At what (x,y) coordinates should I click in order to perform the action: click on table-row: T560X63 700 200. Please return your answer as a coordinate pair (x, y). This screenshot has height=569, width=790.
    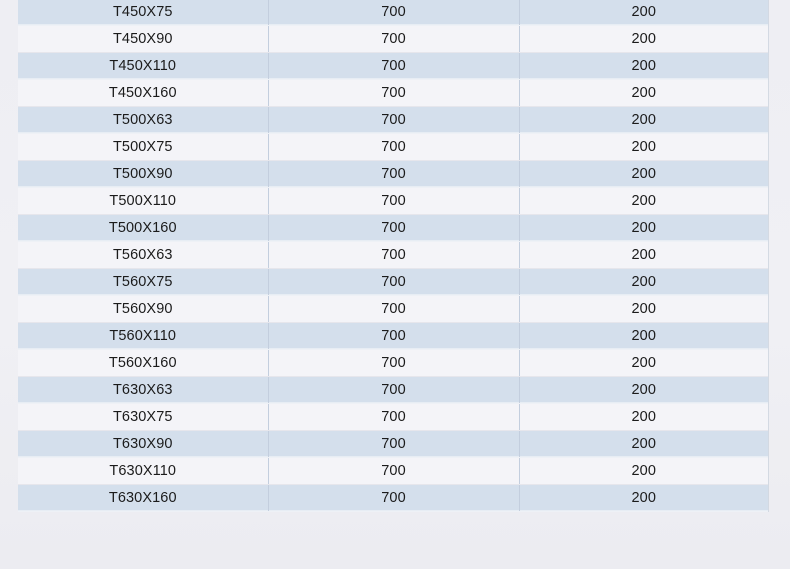
    Looking at the image, I should click on (393, 255).